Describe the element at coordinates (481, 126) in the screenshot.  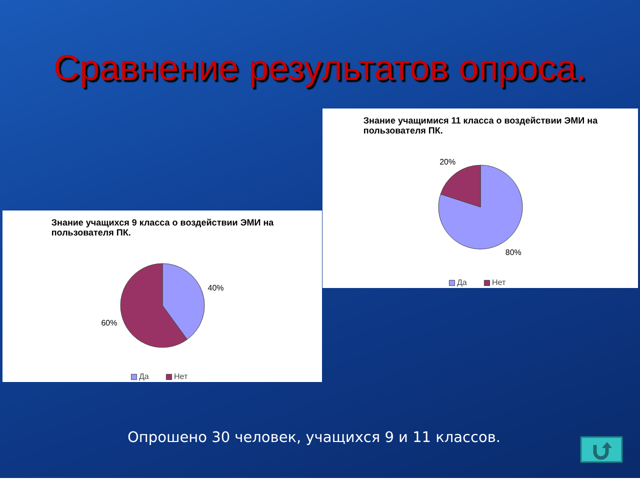
I see `chart-title: Знание учащимися 11 класса о воздействии ЭМИ на пользователя ПК.` at that location.